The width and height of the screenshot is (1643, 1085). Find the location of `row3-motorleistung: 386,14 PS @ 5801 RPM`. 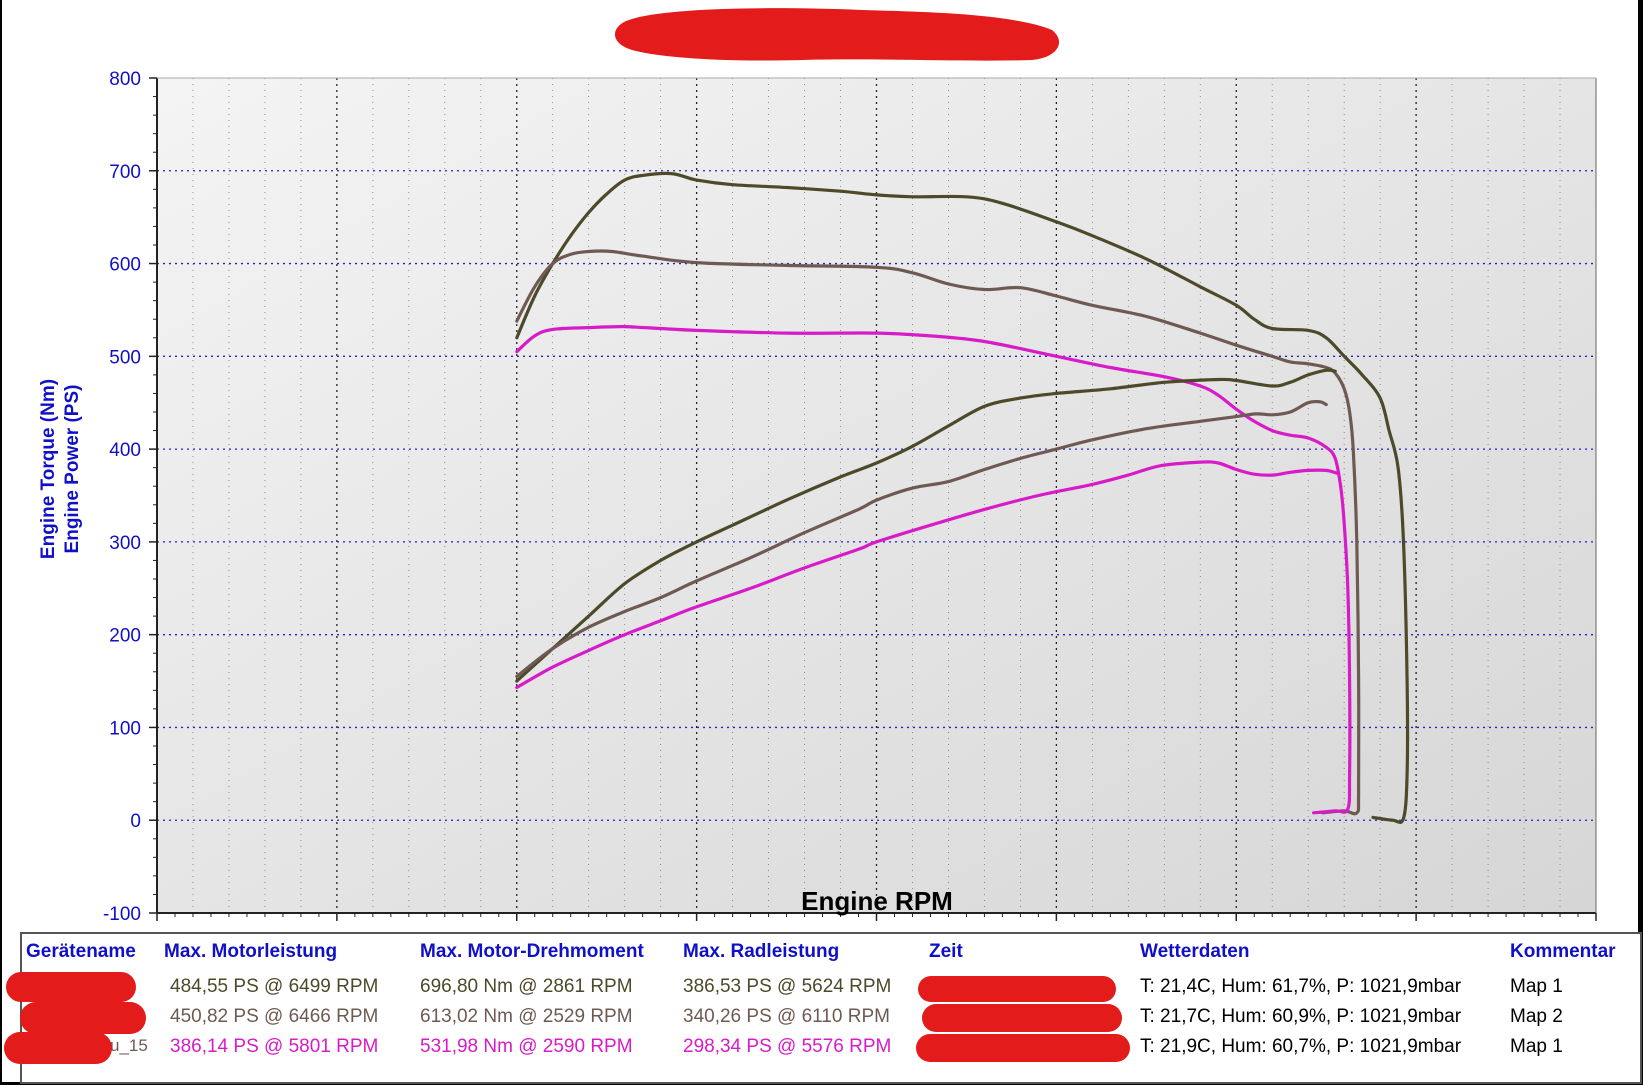

row3-motorleistung: 386,14 PS @ 5801 RPM is located at coordinates (274, 1046).